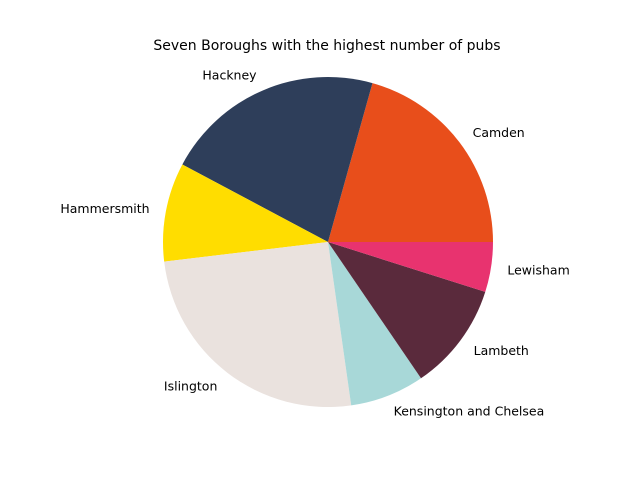 The height and width of the screenshot is (480, 640). Describe the element at coordinates (104, 208) in the screenshot. I see `pie-label-hammersmith: Hammersmith` at that location.